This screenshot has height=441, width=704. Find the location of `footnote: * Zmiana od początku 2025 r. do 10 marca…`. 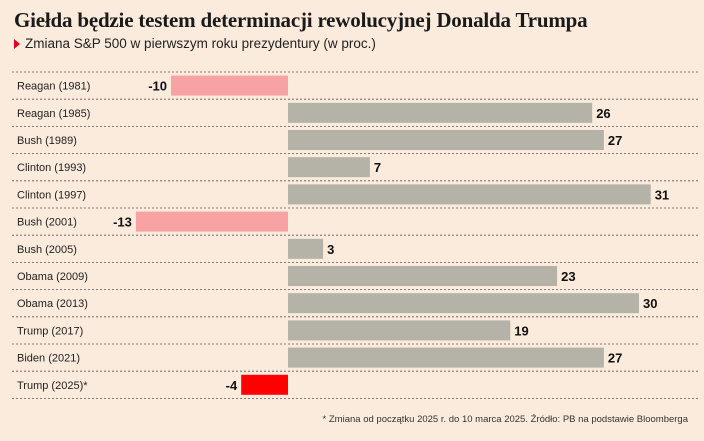

footnote: * Zmiana od początku 2025 r. do 10 marca… is located at coordinates (505, 419).